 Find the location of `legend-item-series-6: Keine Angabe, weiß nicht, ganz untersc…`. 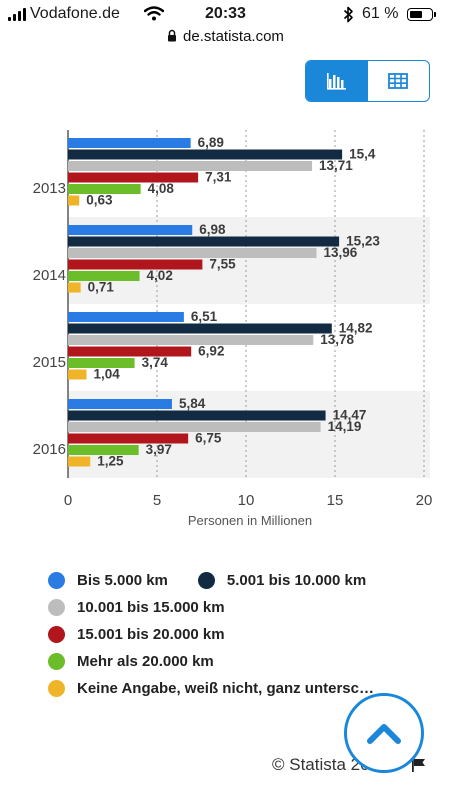

legend-item-series-6: Keine Angabe, weiß nicht, ganz untersc… is located at coordinates (211, 688).